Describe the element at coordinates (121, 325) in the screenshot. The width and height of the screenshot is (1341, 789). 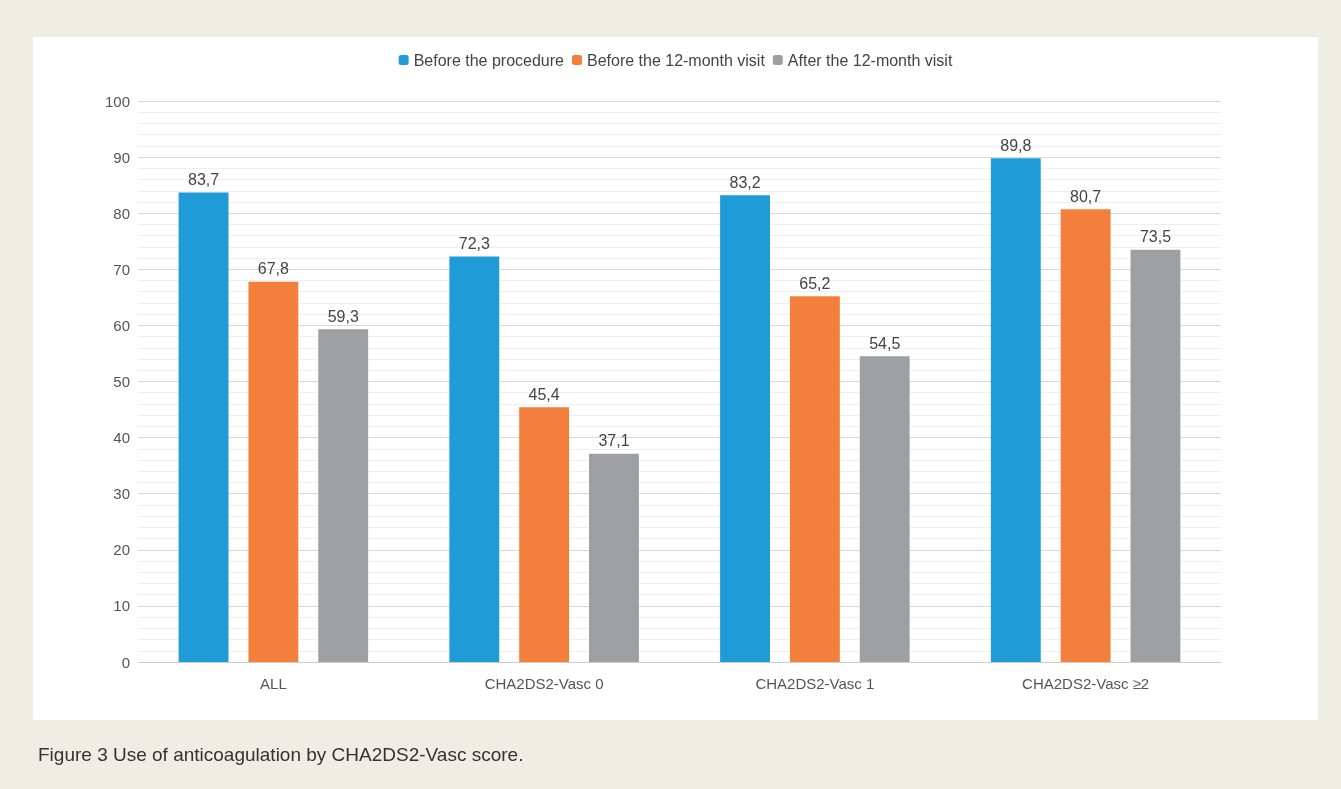
I see `y-tick-label: 60` at that location.